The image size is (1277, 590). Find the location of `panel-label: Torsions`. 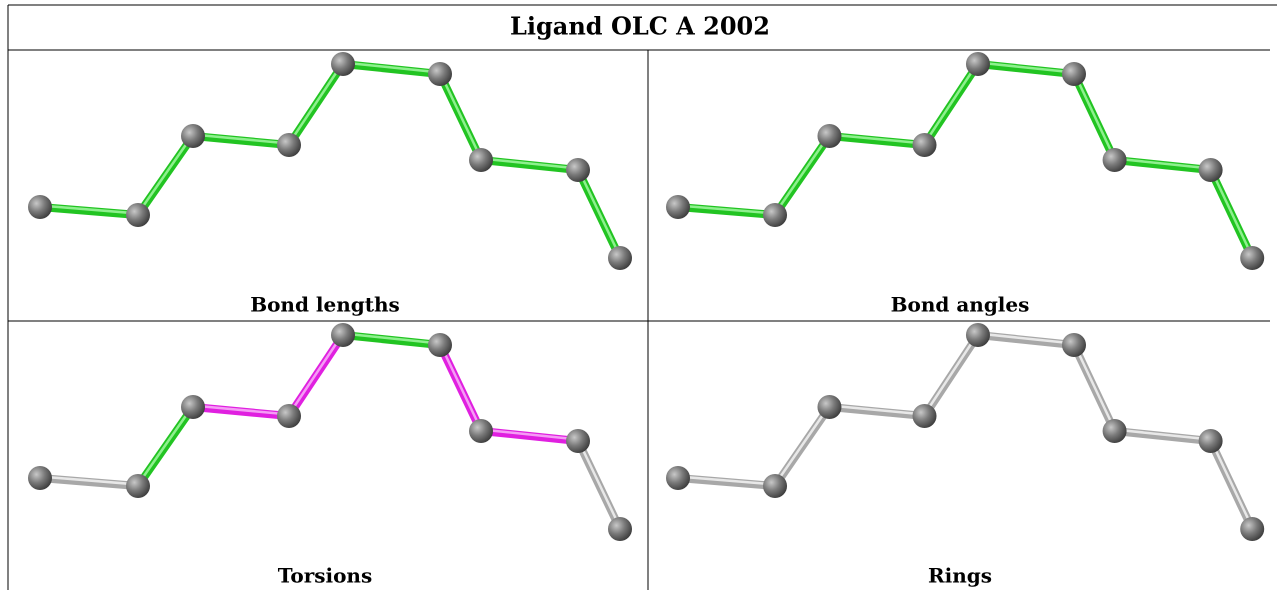

panel-label: Torsions is located at coordinates (325, 576).